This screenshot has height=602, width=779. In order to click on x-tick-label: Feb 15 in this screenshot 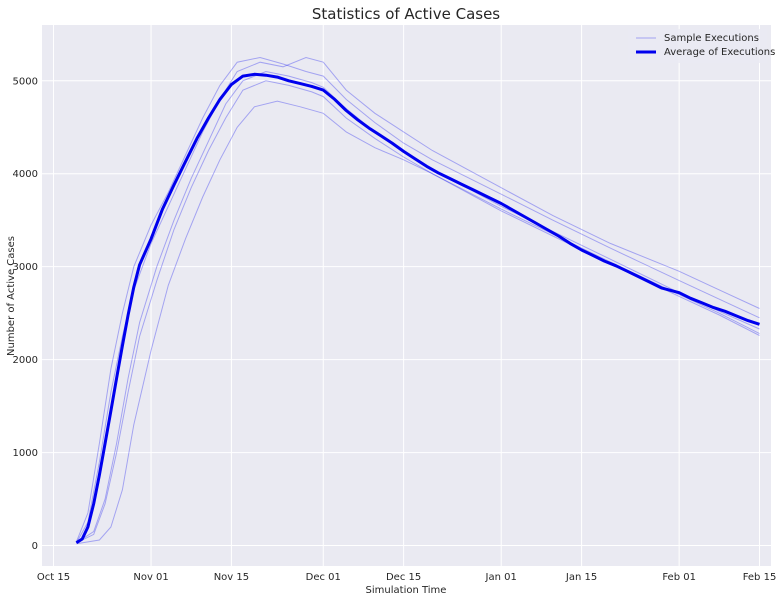, I will do `click(760, 577)`.